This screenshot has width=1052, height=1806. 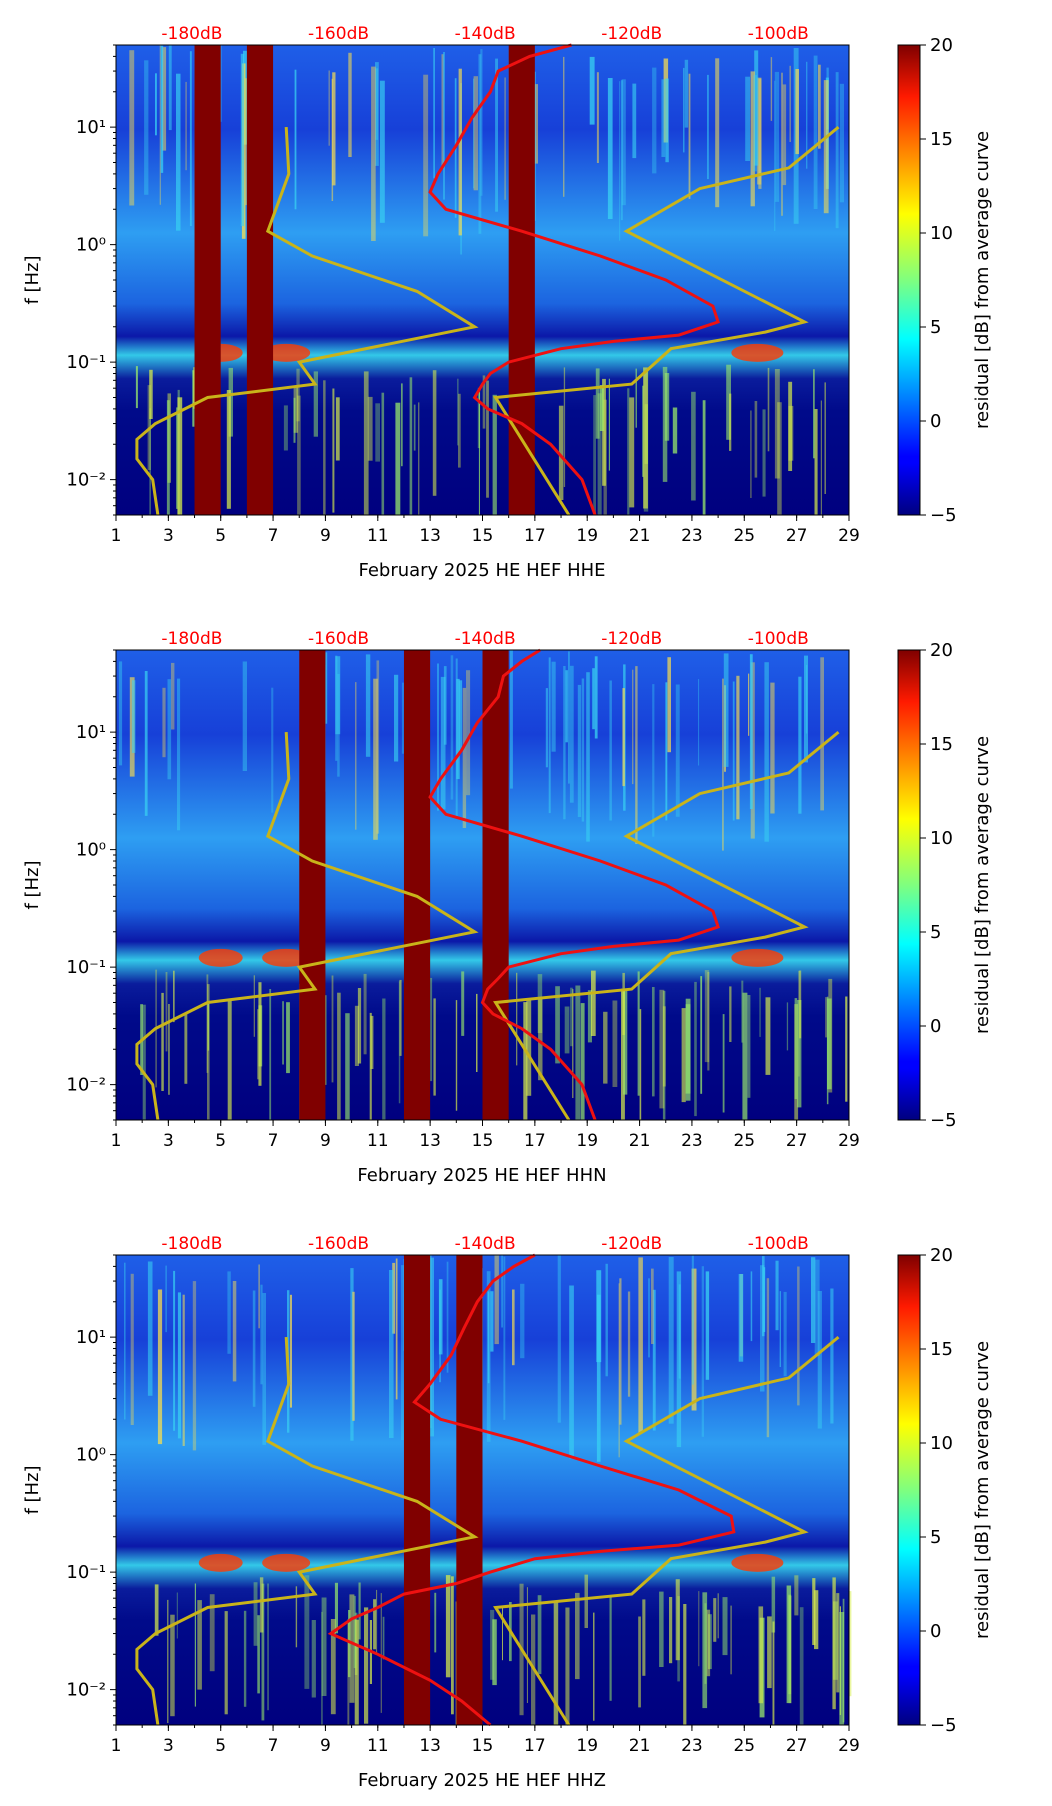 I want to click on colorbar-tick-label: −5, so click(x=943, y=515).